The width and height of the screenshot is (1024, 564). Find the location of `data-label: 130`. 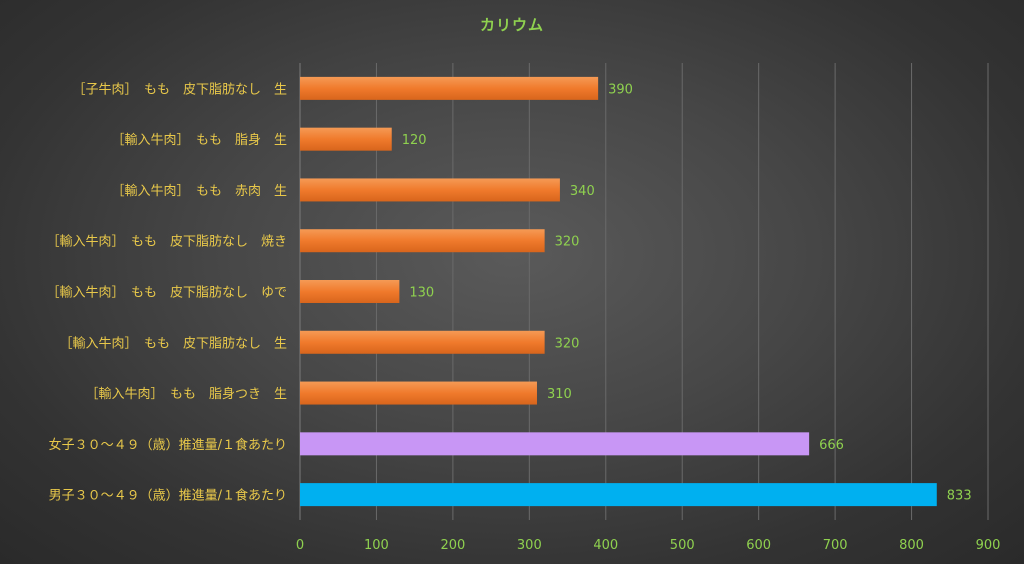

data-label: 130 is located at coordinates (421, 293).